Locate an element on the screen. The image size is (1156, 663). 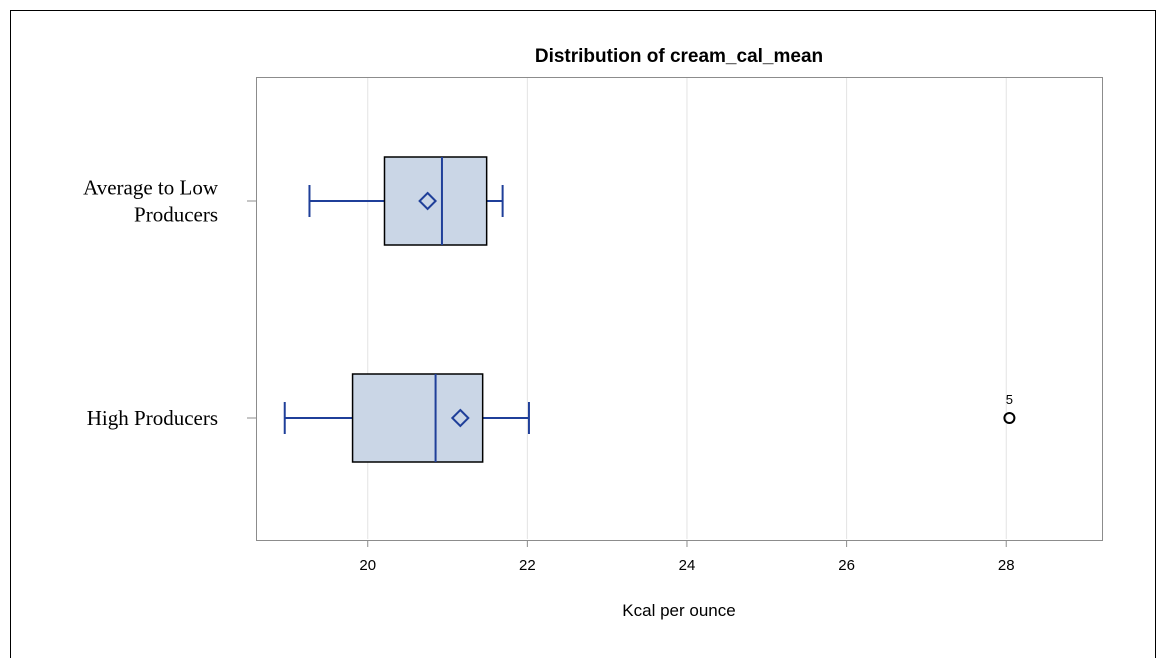
box-group: 5 is located at coordinates (649, 418).